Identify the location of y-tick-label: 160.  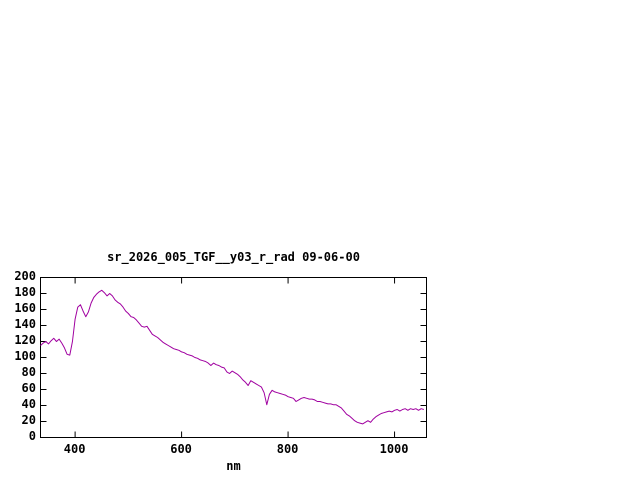
(25, 308).